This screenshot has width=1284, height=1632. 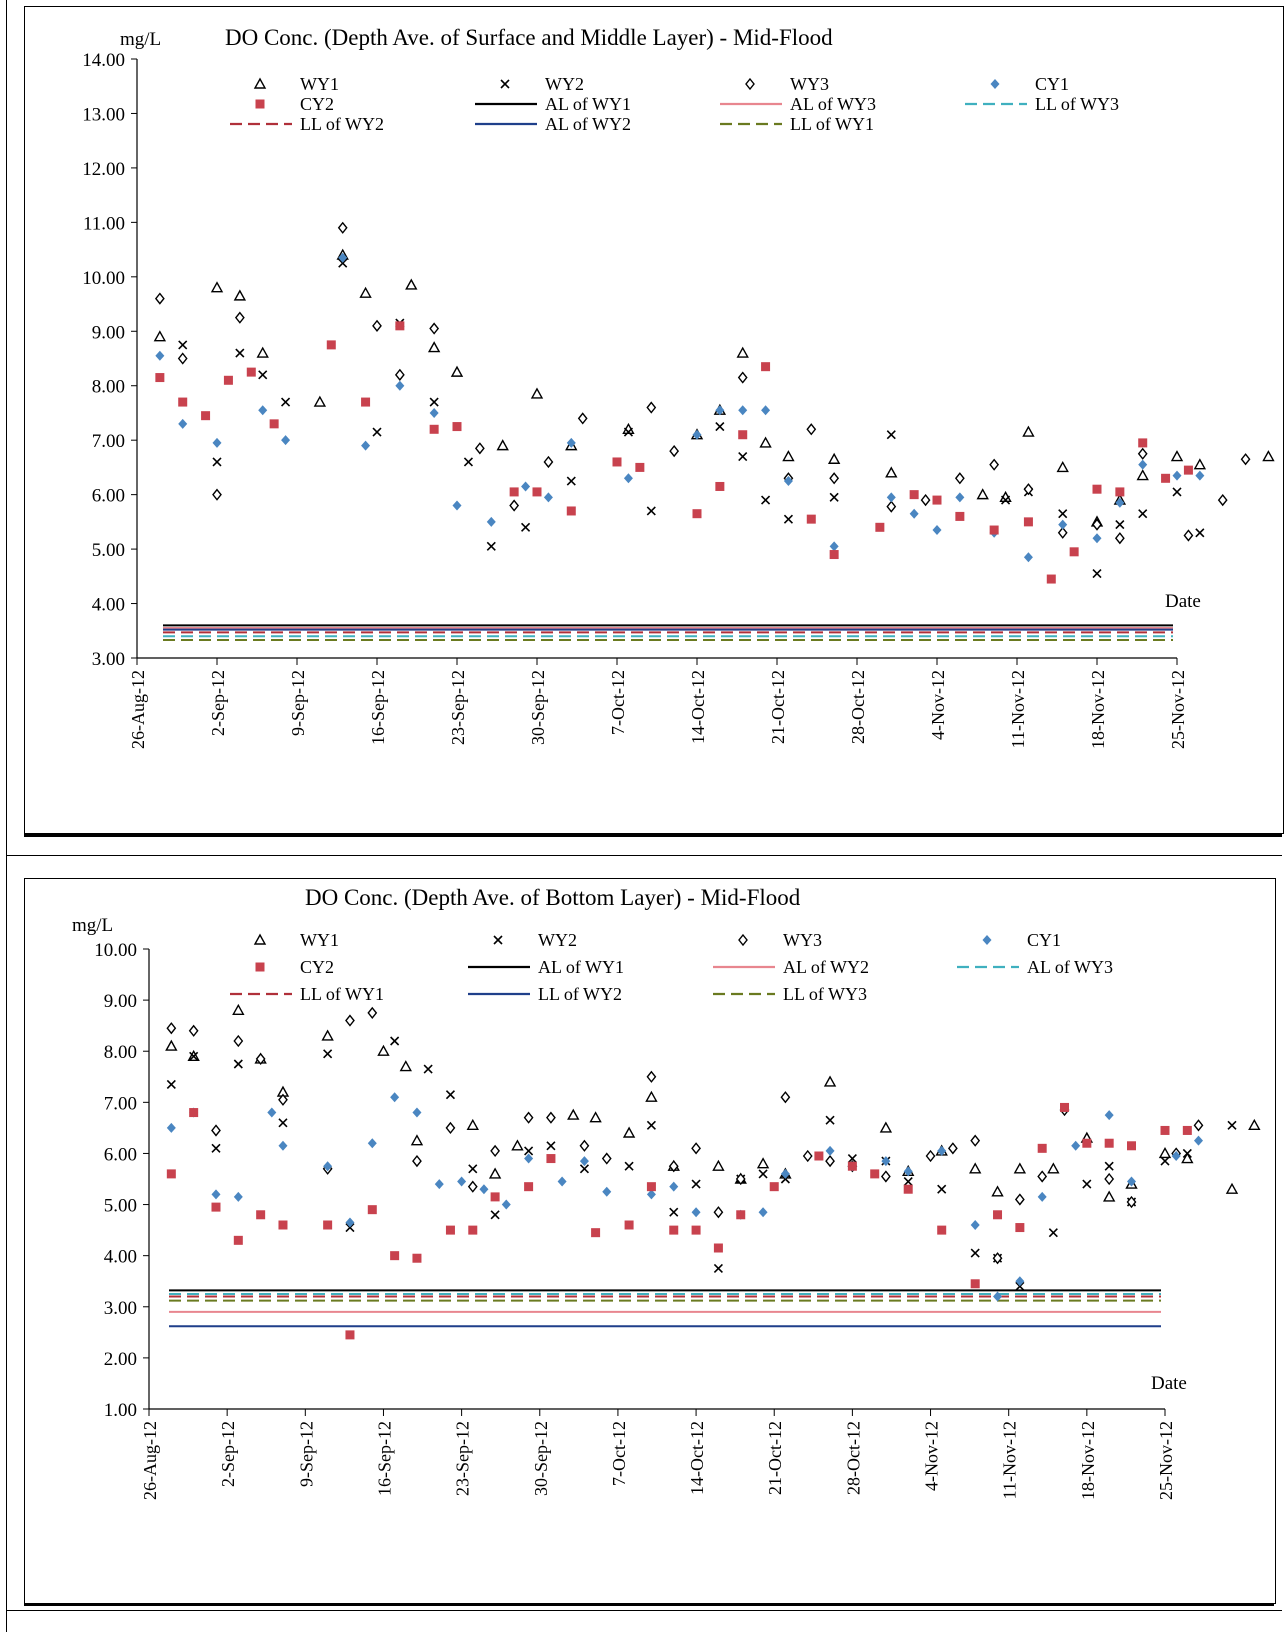 What do you see at coordinates (684, 1197) in the screenshot?
I see `series-cy1` at bounding box center [684, 1197].